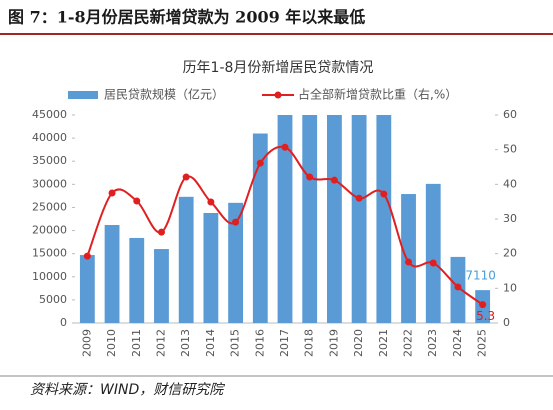 Image resolution: width=553 pixels, height=410 pixels. What do you see at coordinates (49, 253) in the screenshot?
I see `y-tick-label: 15000` at bounding box center [49, 253].